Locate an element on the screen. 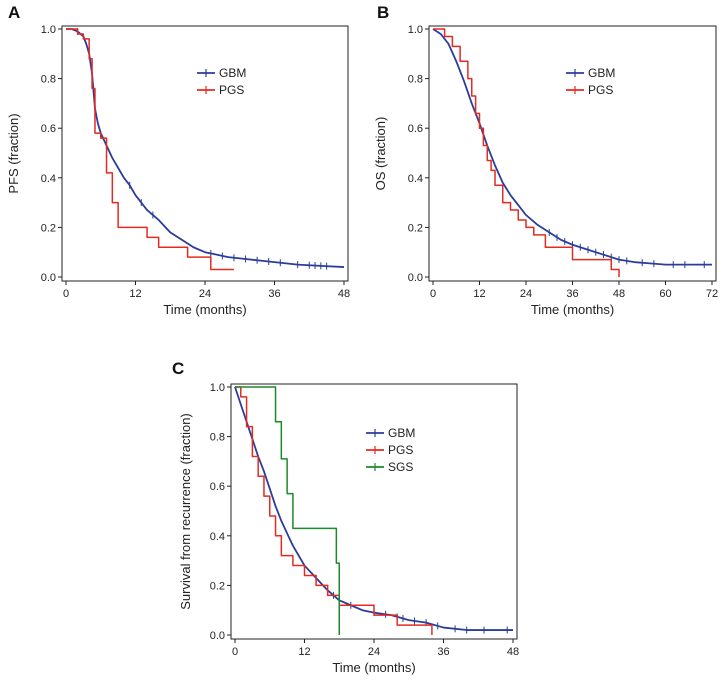 This screenshot has width=727, height=682. panel-letter: A is located at coordinates (14, 12).